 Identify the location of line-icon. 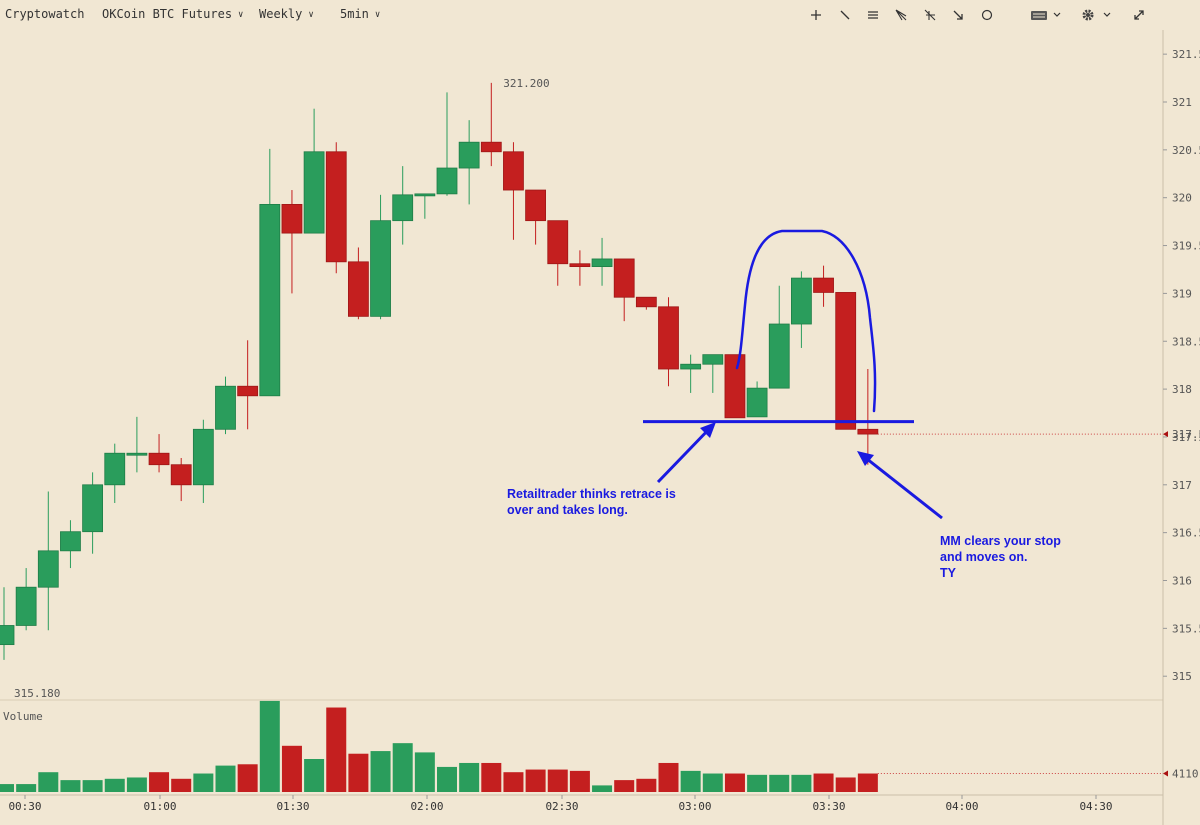
(845, 15).